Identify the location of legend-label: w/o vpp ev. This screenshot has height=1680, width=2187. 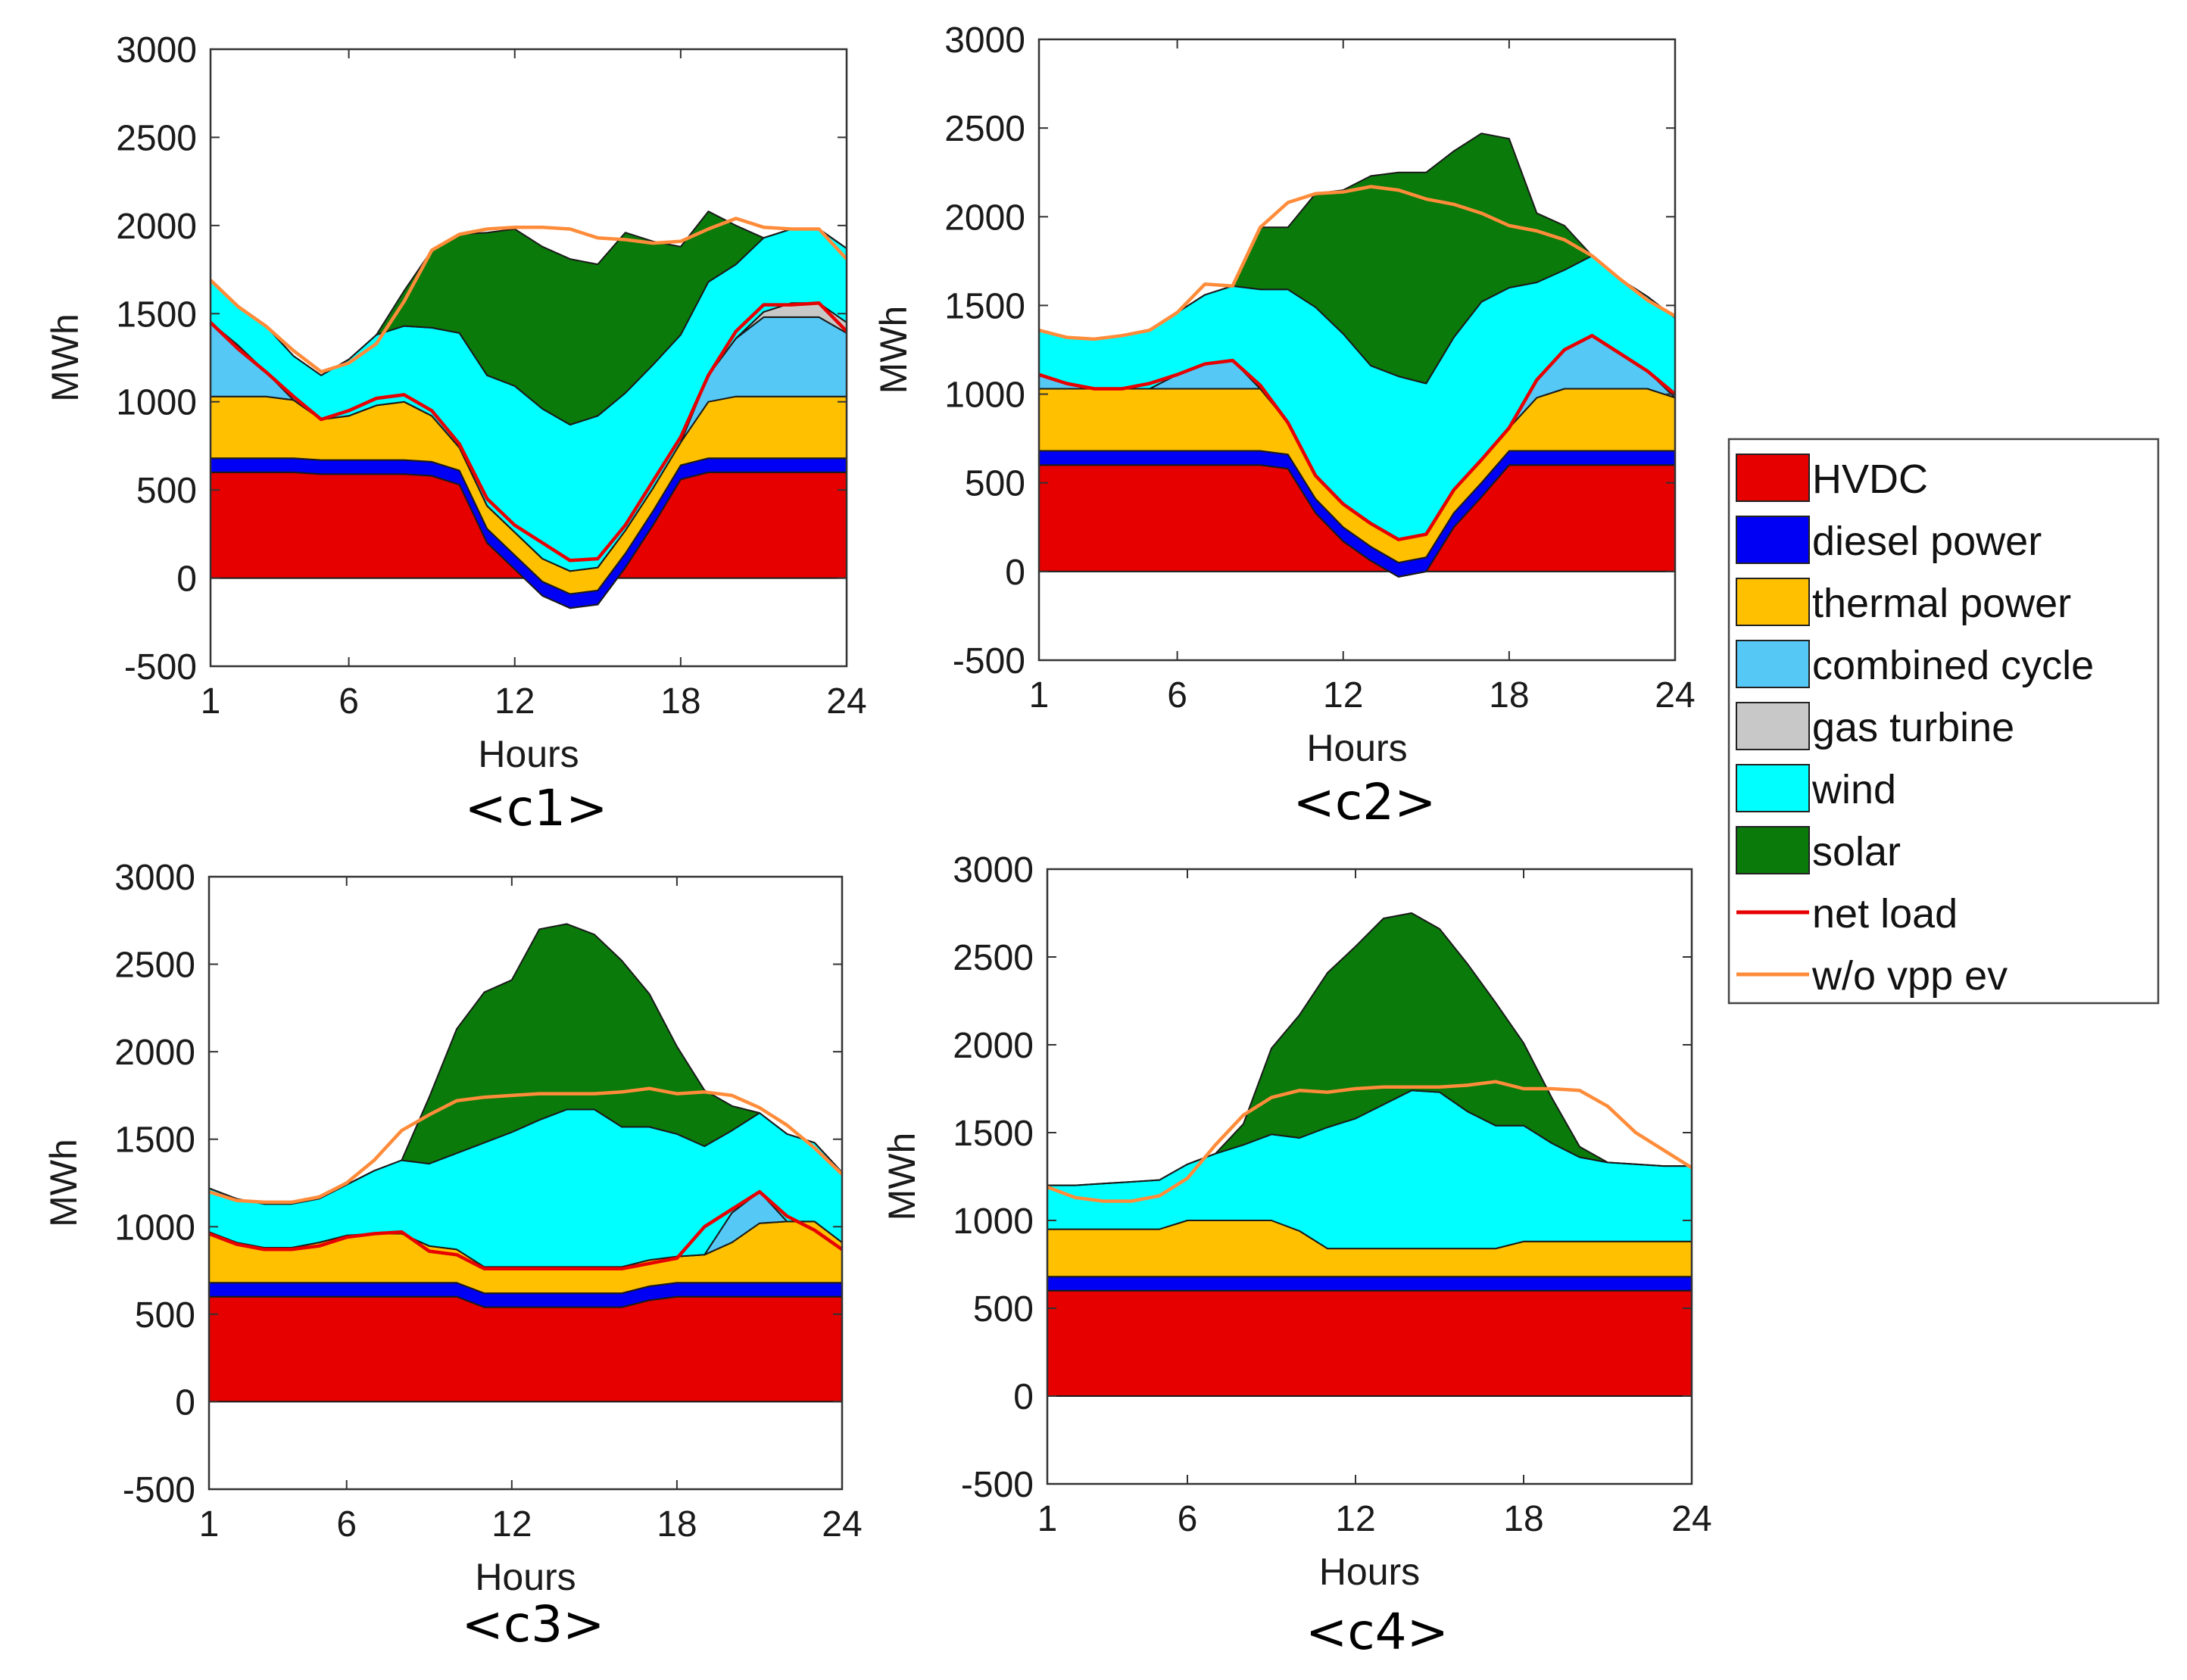
(1909, 976).